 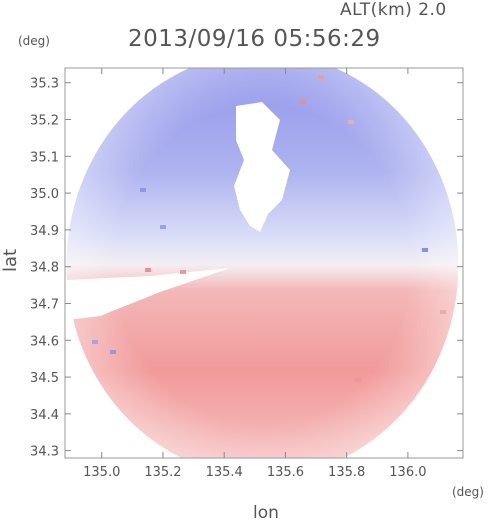 I want to click on x-axis-unit: (deg), so click(x=468, y=492).